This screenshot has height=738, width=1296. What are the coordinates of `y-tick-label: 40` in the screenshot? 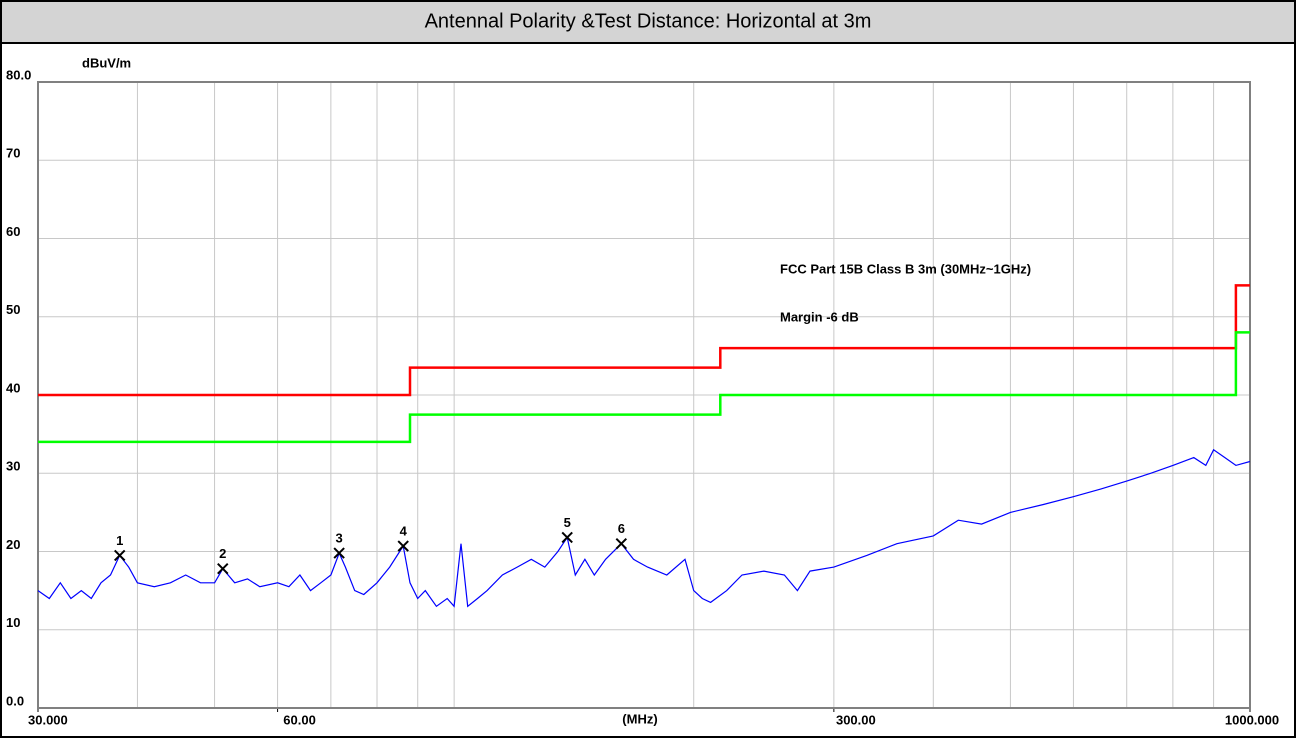 It's located at (13, 387).